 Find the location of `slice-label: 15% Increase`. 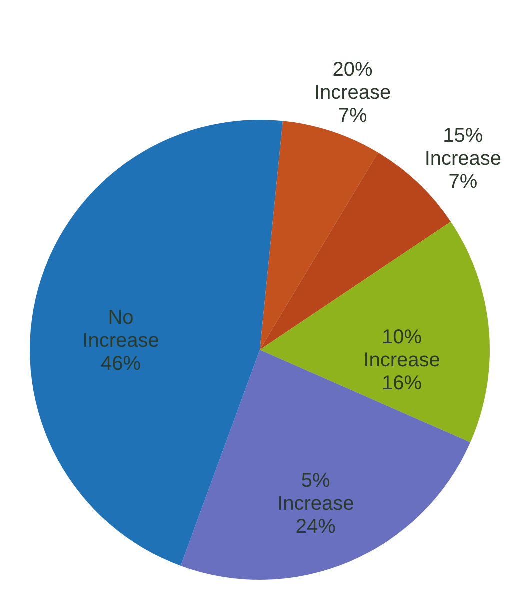

slice-label: 15% Increase is located at coordinates (463, 147).